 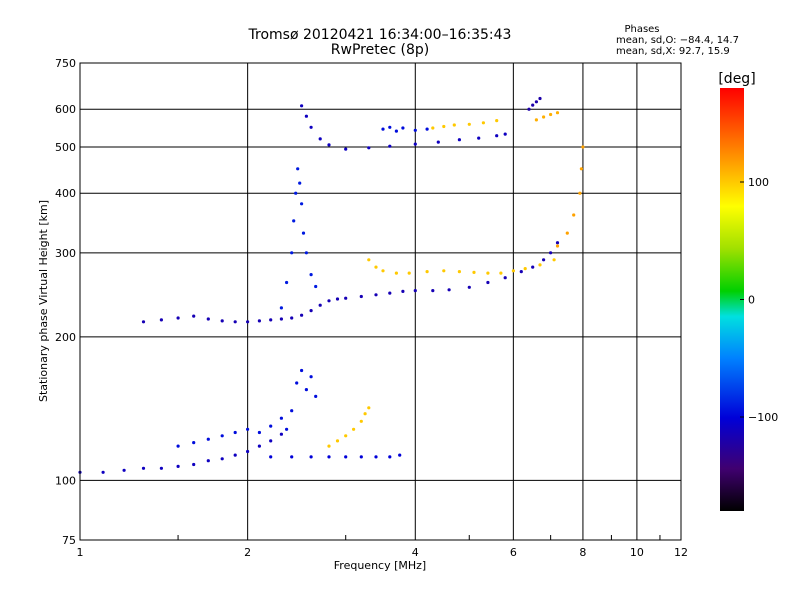 I want to click on y-axis-ticks: 75 100 200 300 400 500 600 750, so click(x=65, y=302).